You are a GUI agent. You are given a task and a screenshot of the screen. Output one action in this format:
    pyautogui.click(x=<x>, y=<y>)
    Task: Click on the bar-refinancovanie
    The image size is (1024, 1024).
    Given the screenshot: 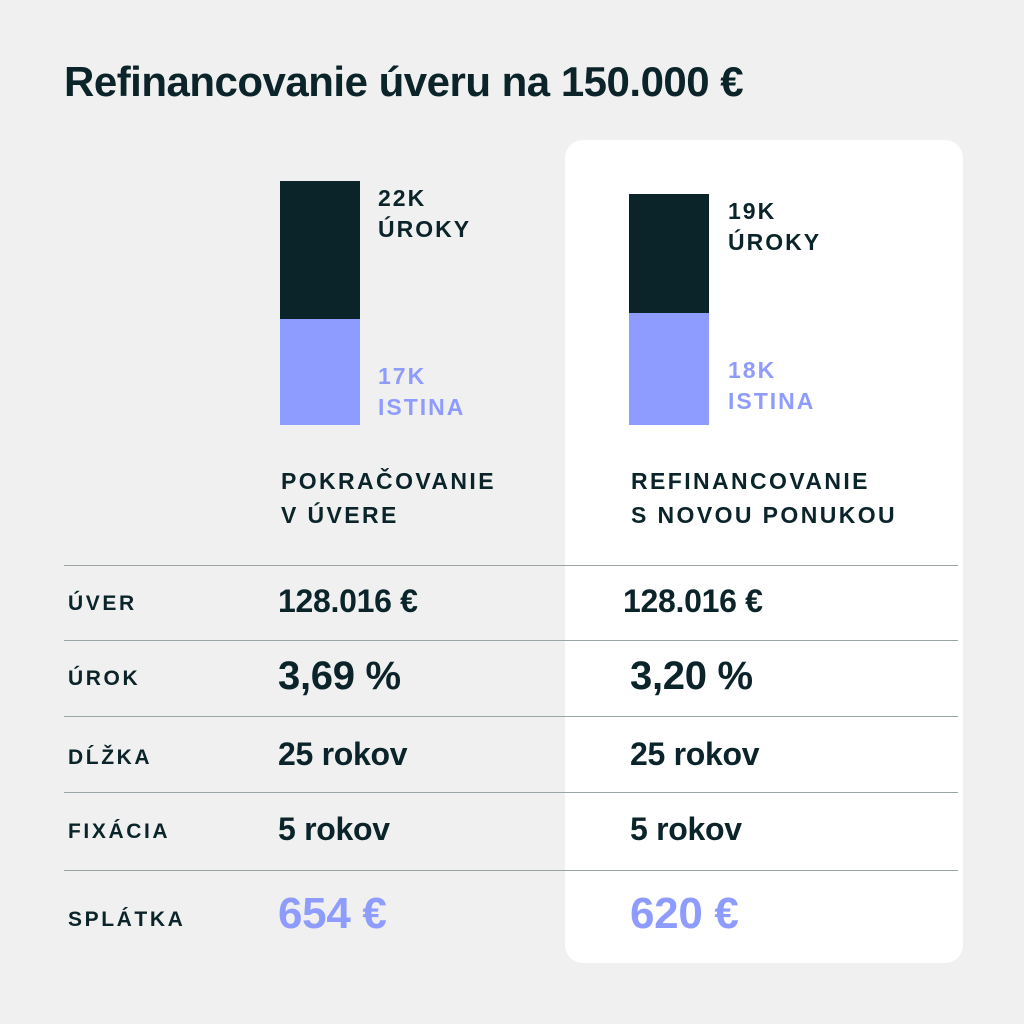 What is the action you would take?
    pyautogui.click(x=669, y=309)
    